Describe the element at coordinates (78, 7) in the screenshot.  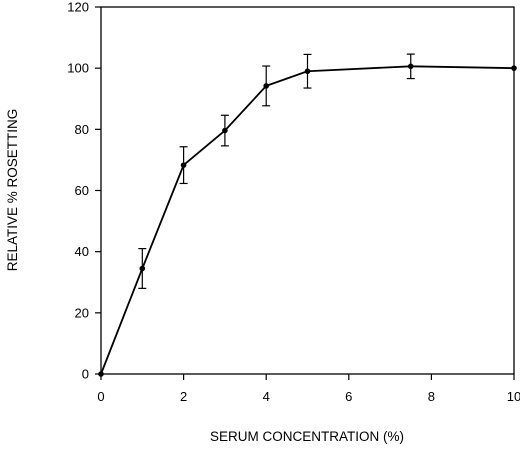
I see `y-tick-label: 120` at that location.